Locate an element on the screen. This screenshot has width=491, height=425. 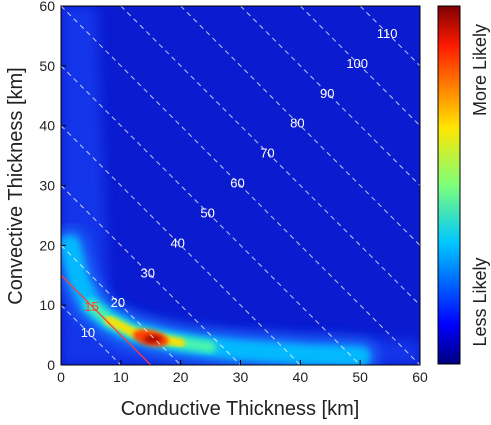
x-tick-label: 0 is located at coordinates (61, 377).